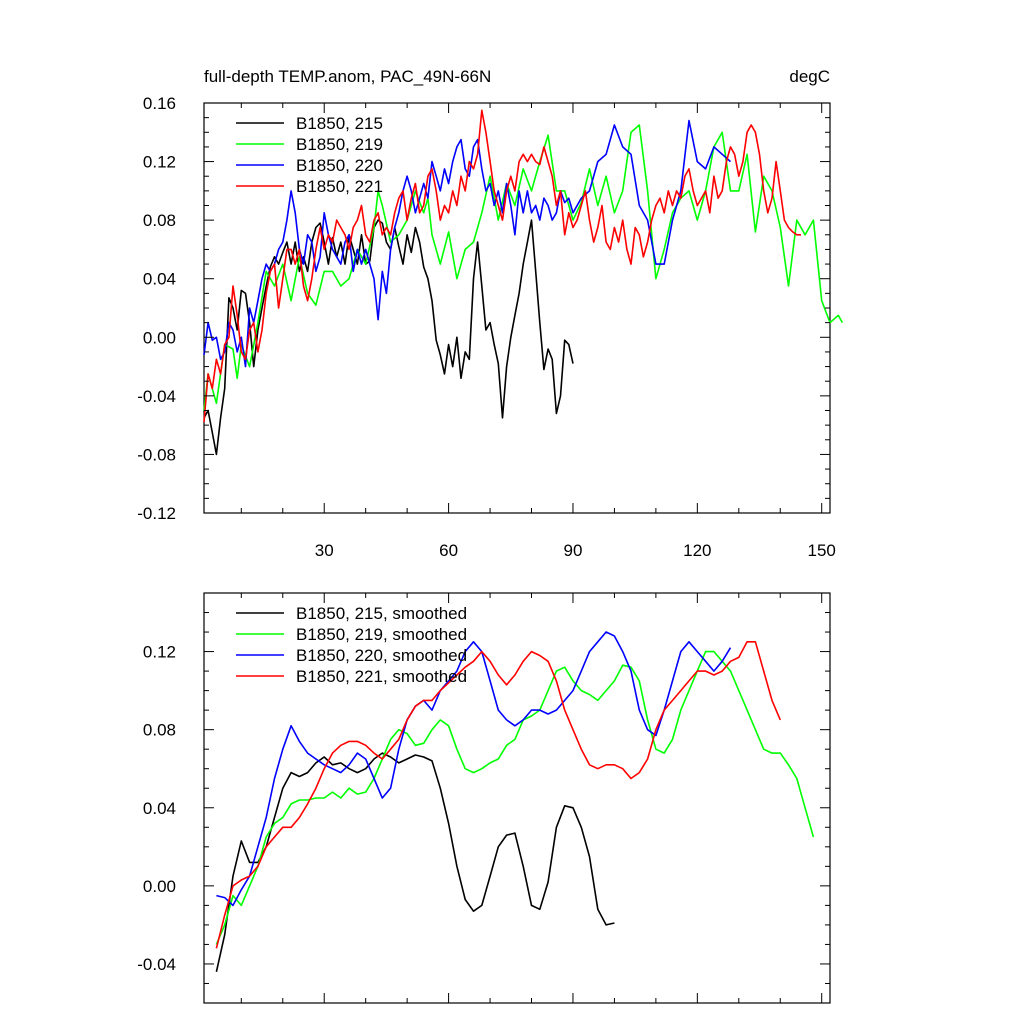 Image resolution: width=1024 pixels, height=1024 pixels. Describe the element at coordinates (697, 550) in the screenshot. I see `x-tick-label: 120` at that location.